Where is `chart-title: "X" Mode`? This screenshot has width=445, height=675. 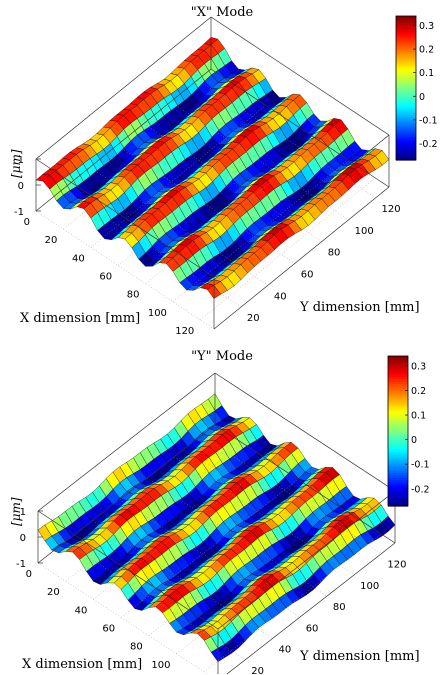 chart-title: "X" Mode is located at coordinates (222, 12).